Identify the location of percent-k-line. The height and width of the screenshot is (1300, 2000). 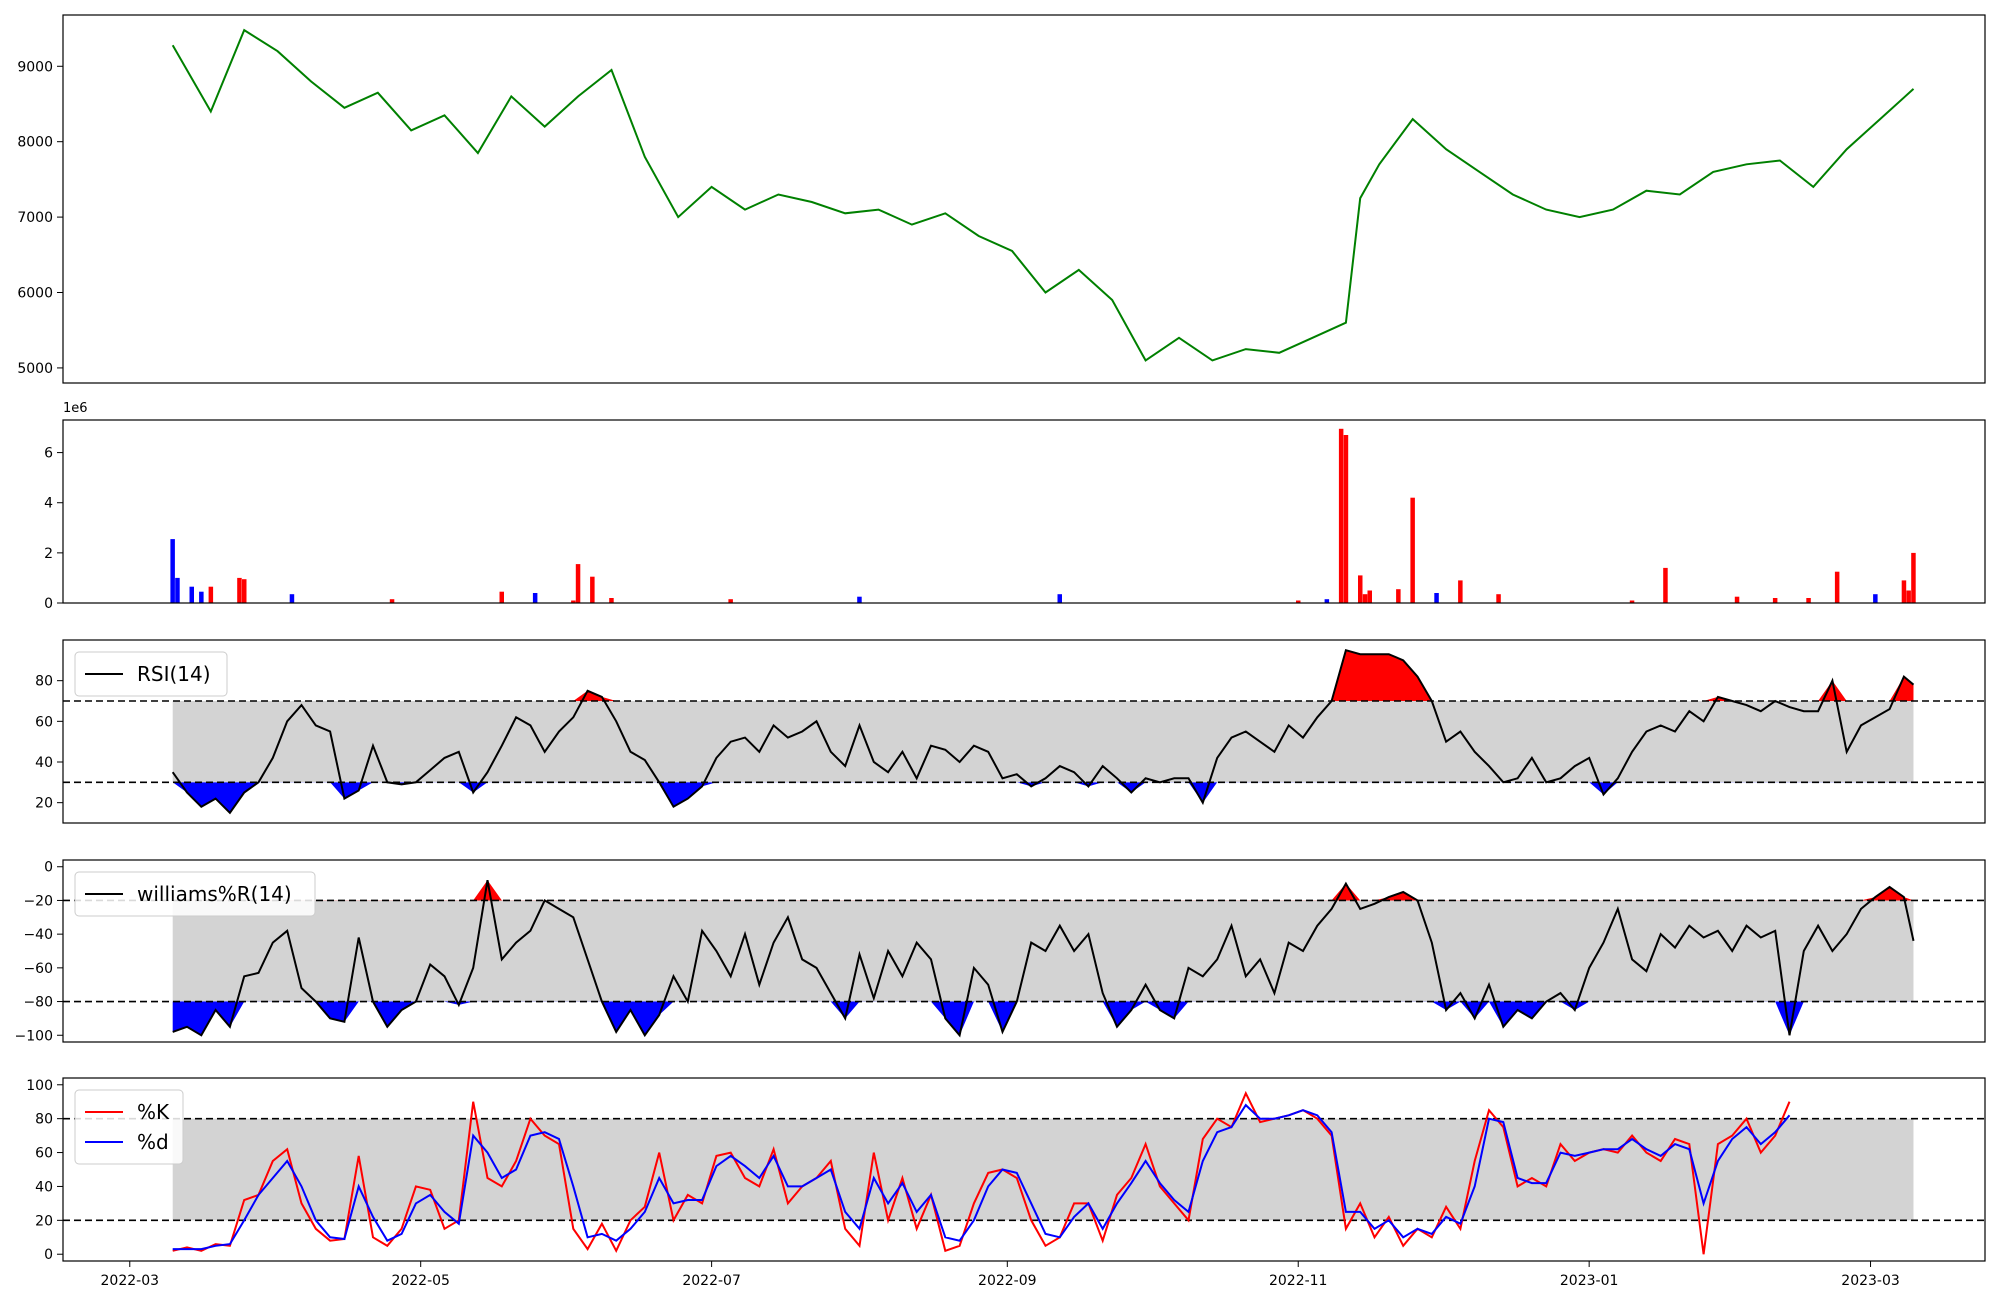
(981, 1172).